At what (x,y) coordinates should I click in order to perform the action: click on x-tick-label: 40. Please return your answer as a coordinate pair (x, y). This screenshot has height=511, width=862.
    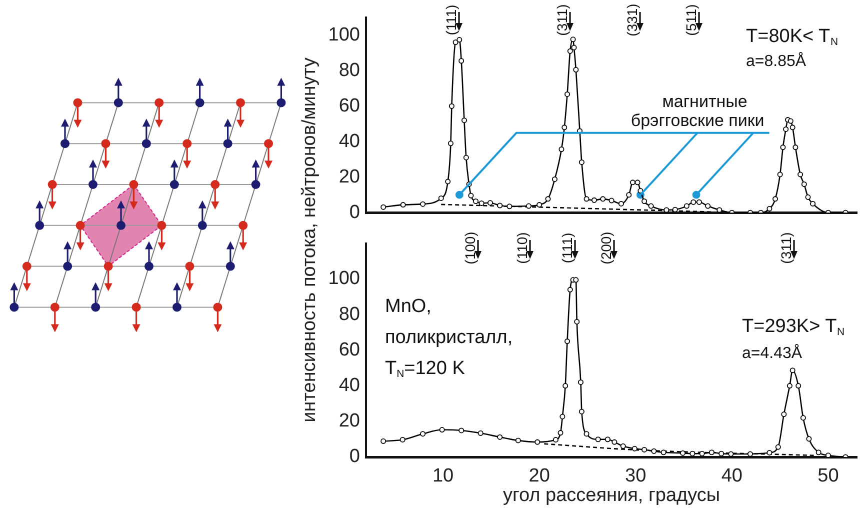
    Looking at the image, I should click on (731, 476).